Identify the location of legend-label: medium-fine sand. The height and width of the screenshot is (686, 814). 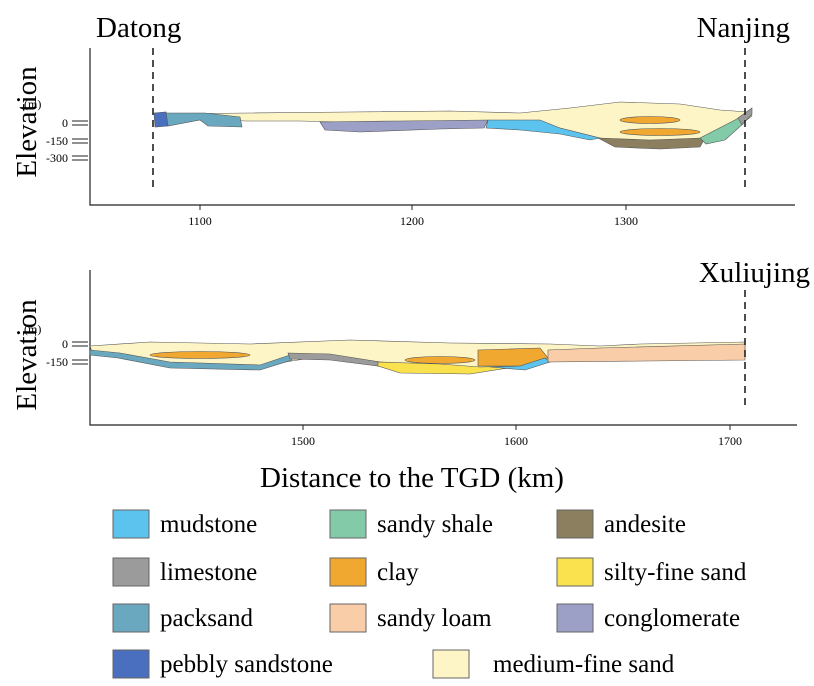
(584, 664).